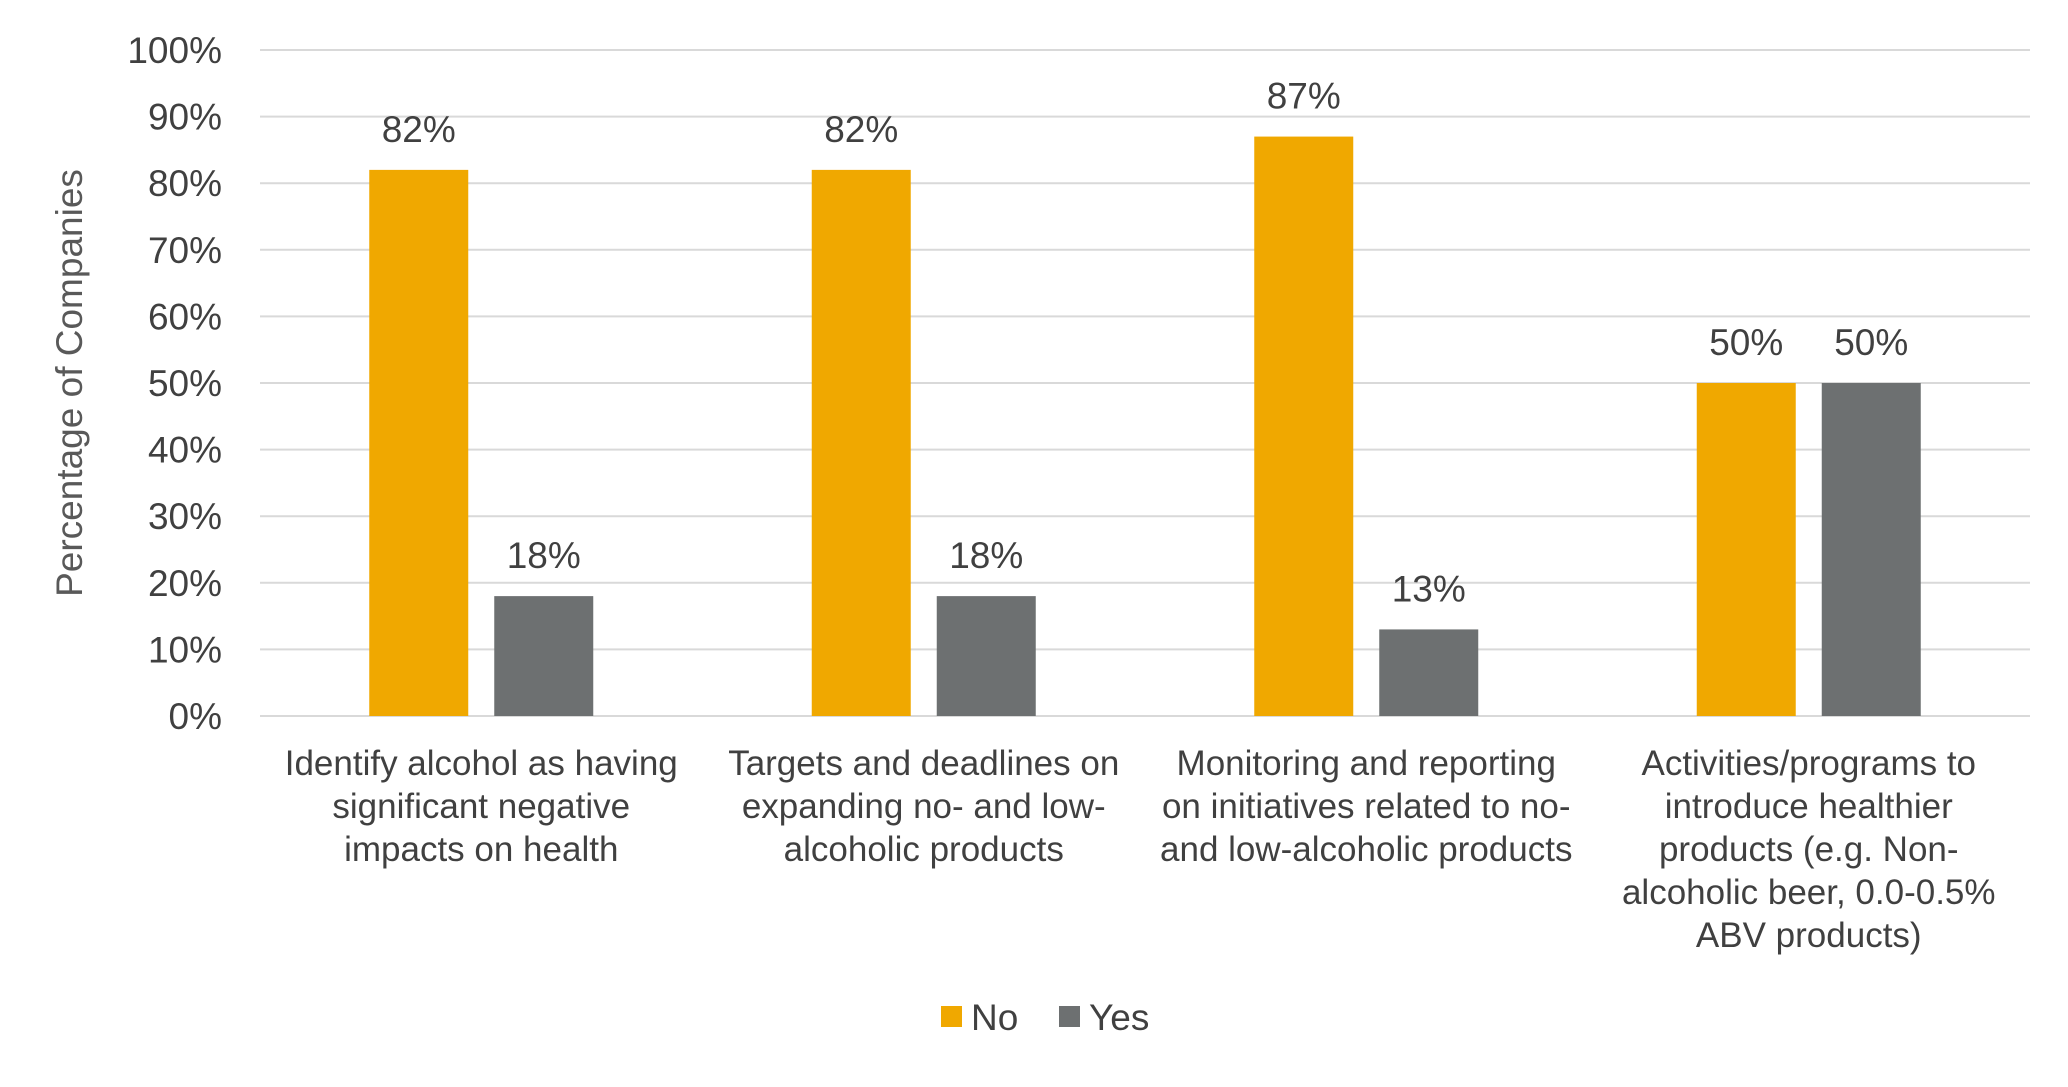  What do you see at coordinates (1366, 763) in the screenshot?
I see `category-label-line: Monitoring and reporting` at bounding box center [1366, 763].